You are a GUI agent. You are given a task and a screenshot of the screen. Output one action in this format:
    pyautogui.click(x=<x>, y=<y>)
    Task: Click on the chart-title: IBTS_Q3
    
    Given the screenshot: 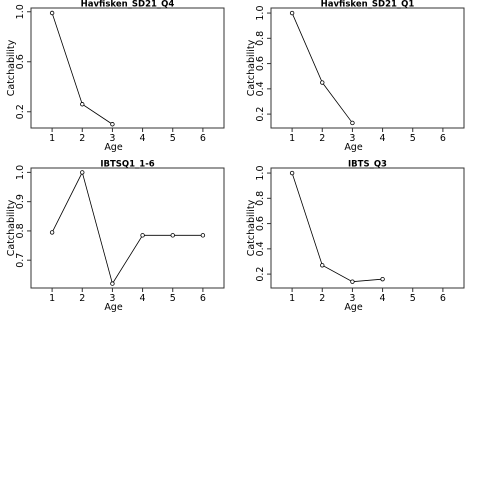 What is the action you would take?
    pyautogui.click(x=367, y=165)
    